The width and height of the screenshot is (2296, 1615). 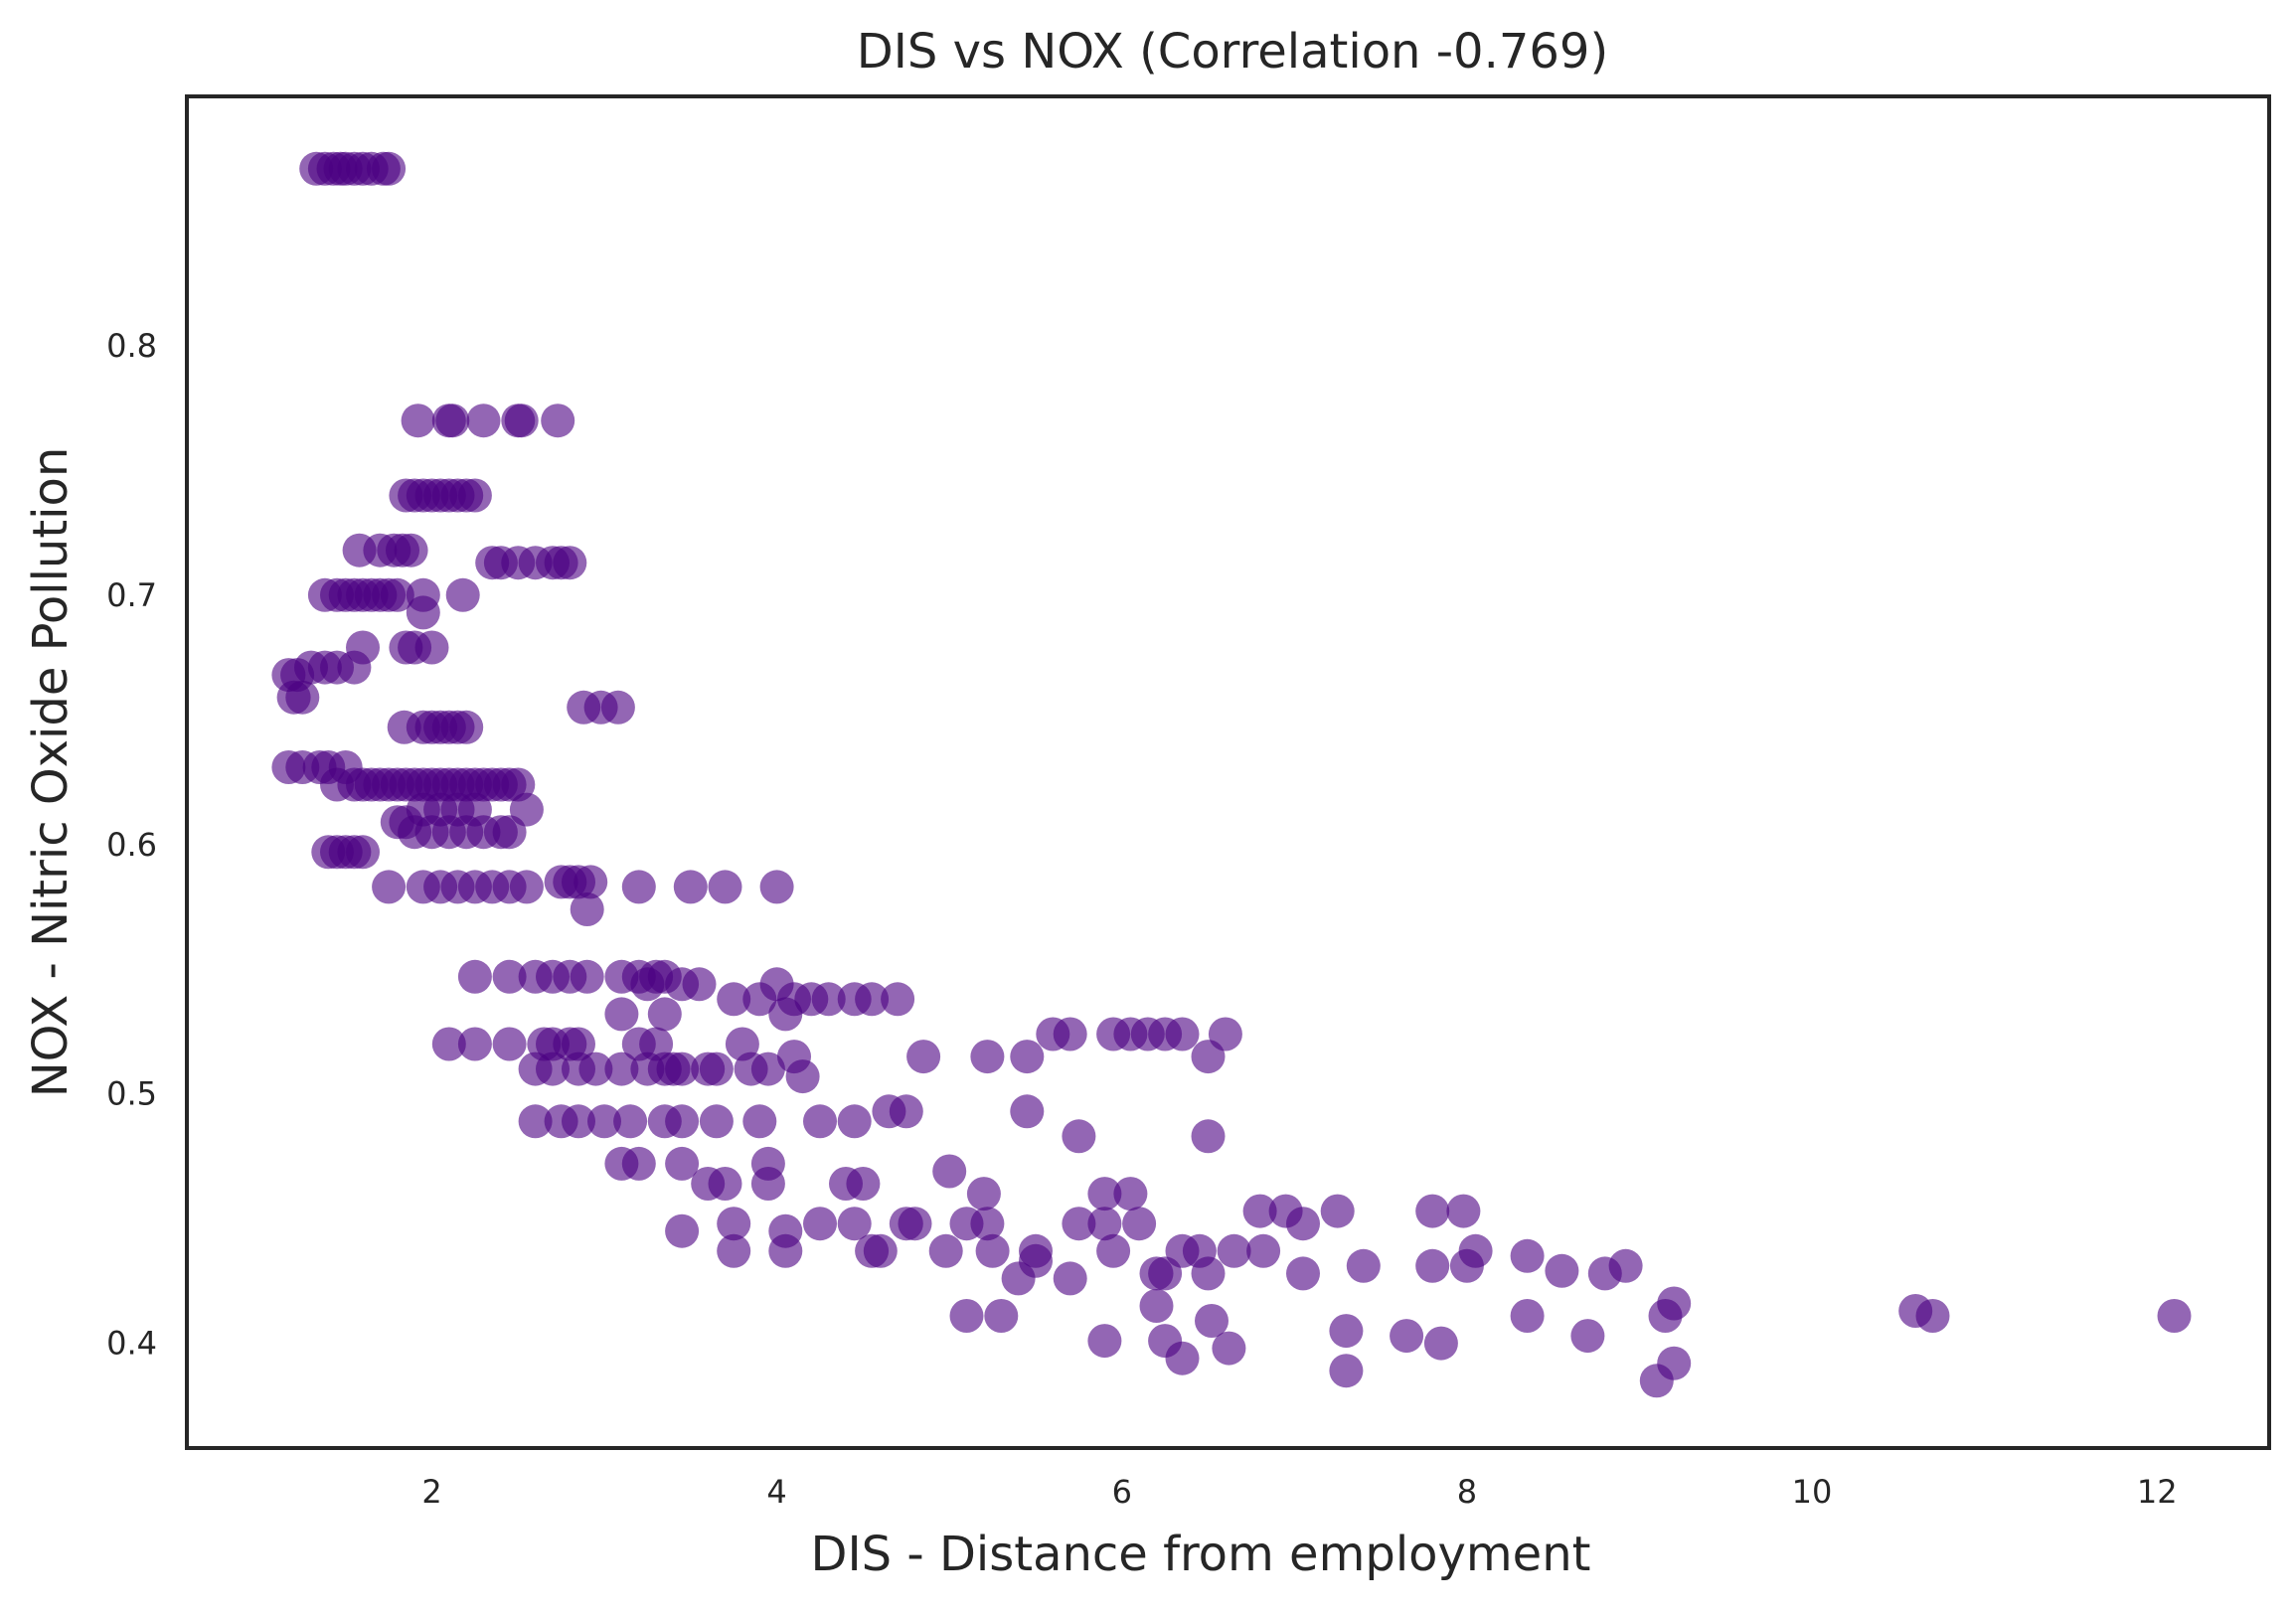 I want to click on y-tick-label: 0.6, so click(x=131, y=845).